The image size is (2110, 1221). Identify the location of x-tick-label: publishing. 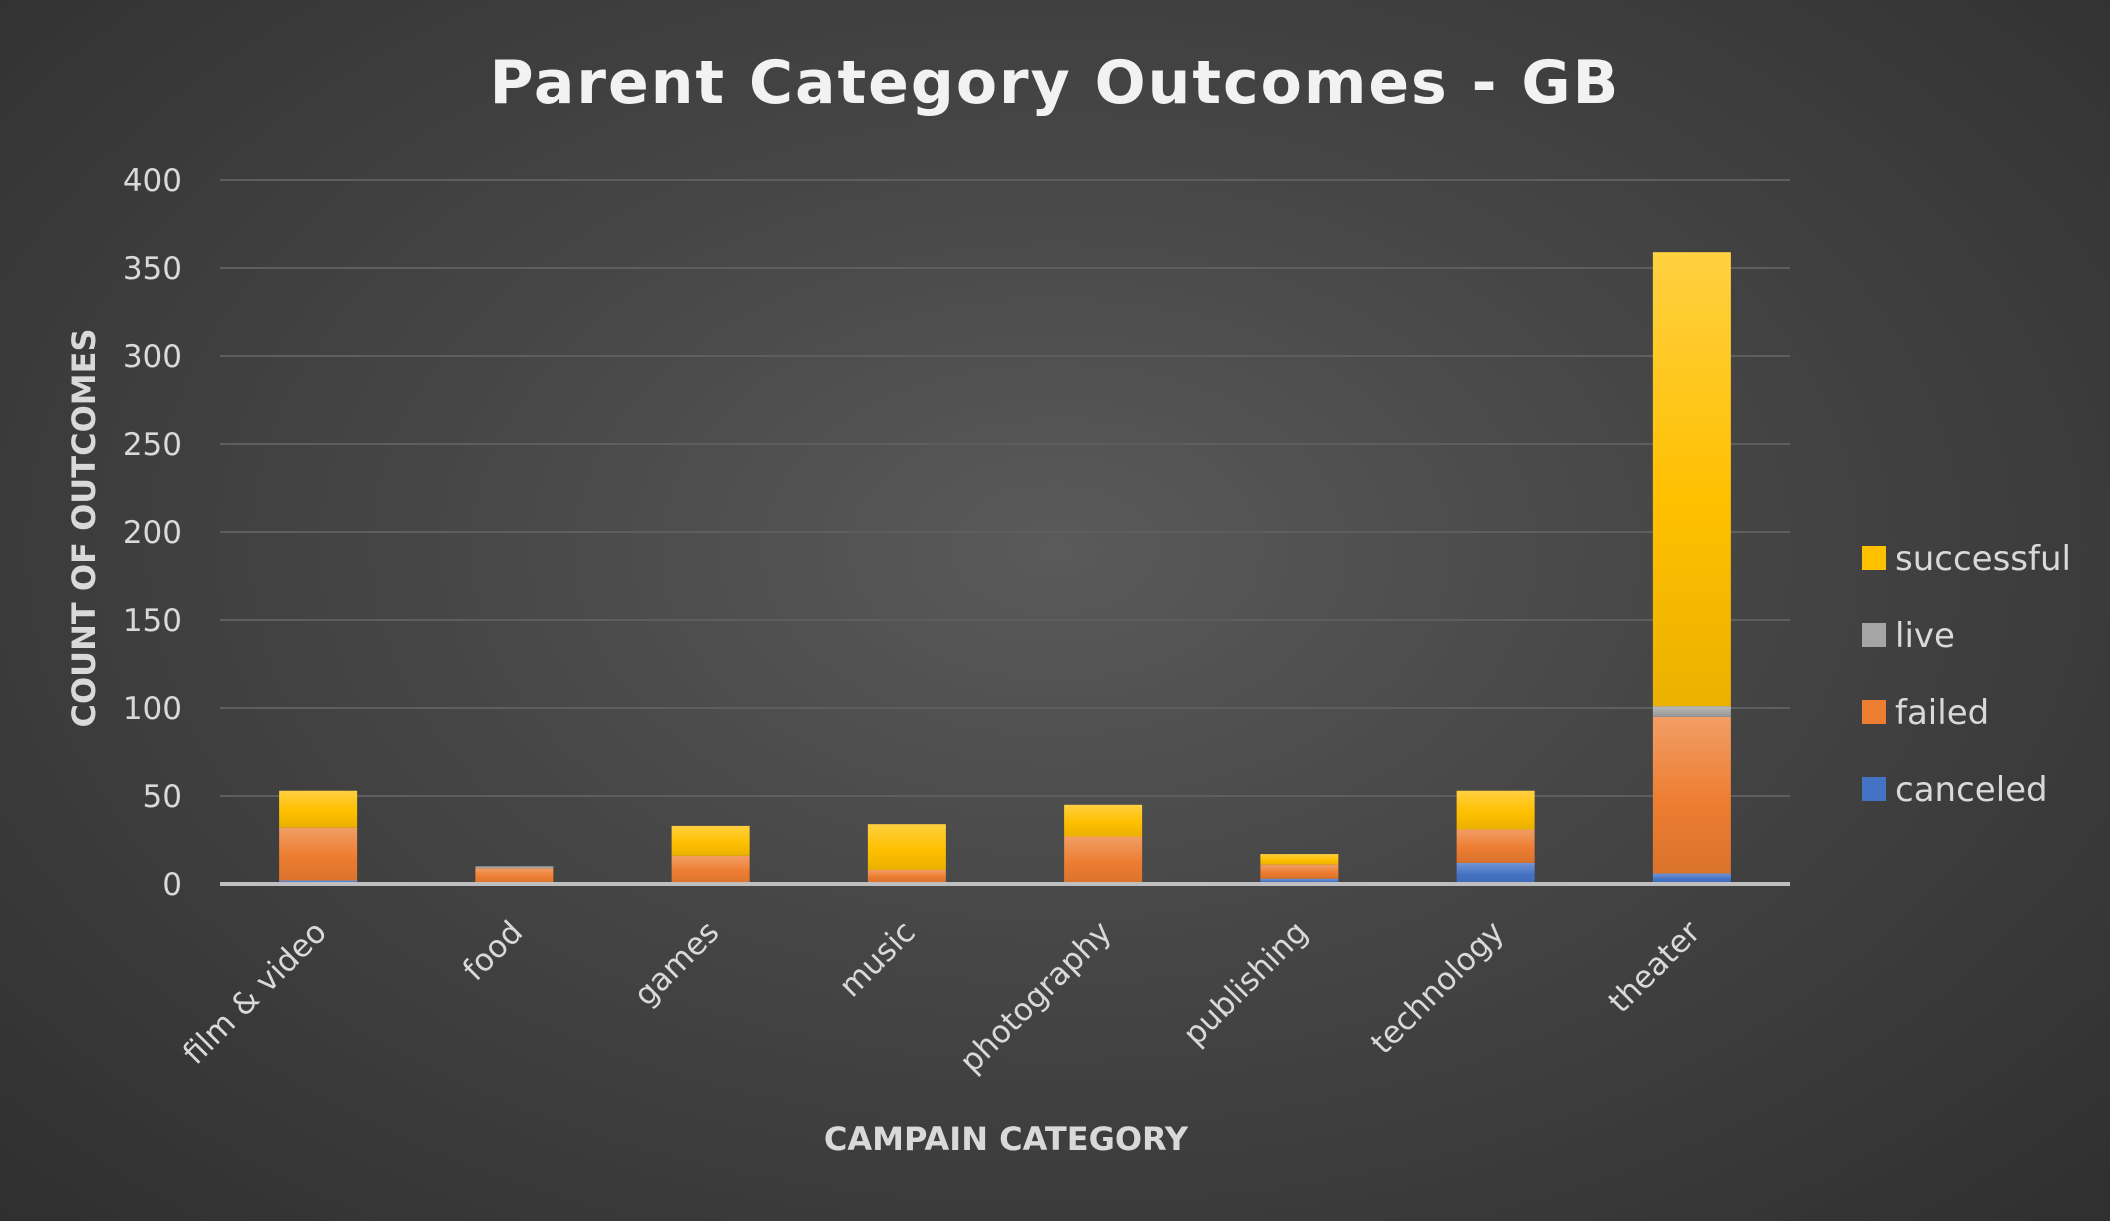
(1245, 983).